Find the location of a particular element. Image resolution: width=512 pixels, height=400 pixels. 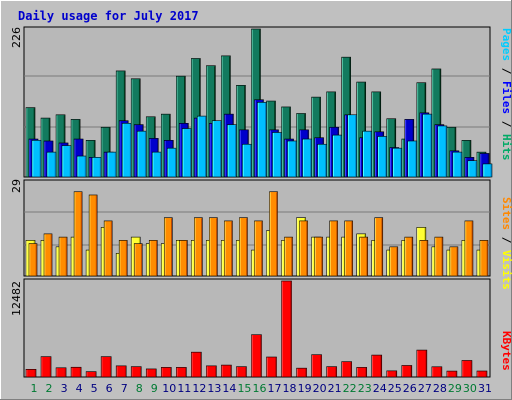

day-label-3: 3 is located at coordinates (64, 388).